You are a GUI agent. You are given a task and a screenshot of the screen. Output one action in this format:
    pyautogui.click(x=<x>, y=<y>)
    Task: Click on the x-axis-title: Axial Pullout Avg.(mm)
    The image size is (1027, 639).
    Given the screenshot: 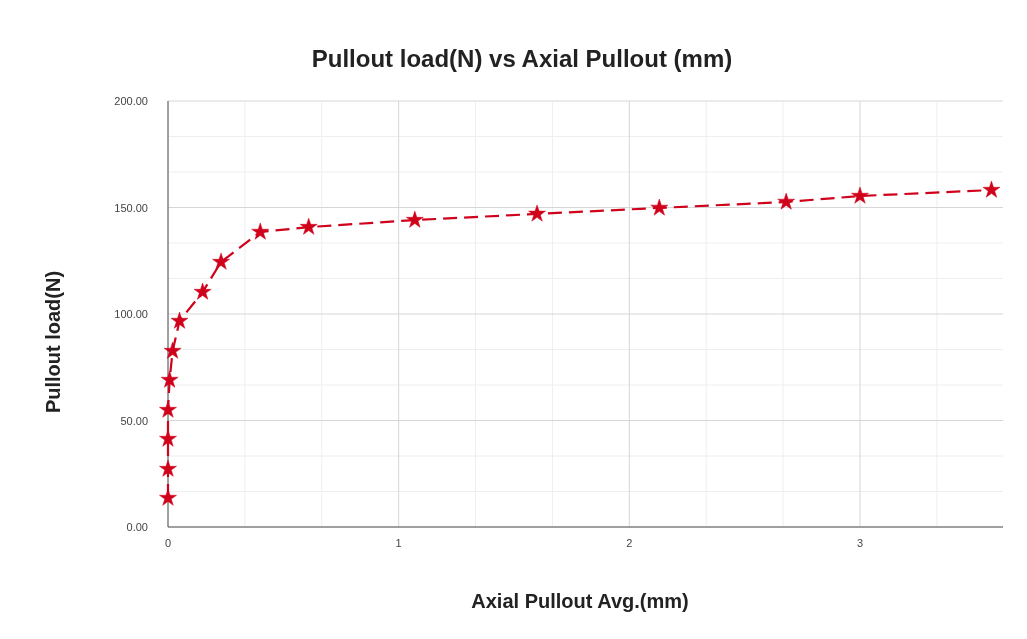 What is the action you would take?
    pyautogui.click(x=580, y=601)
    